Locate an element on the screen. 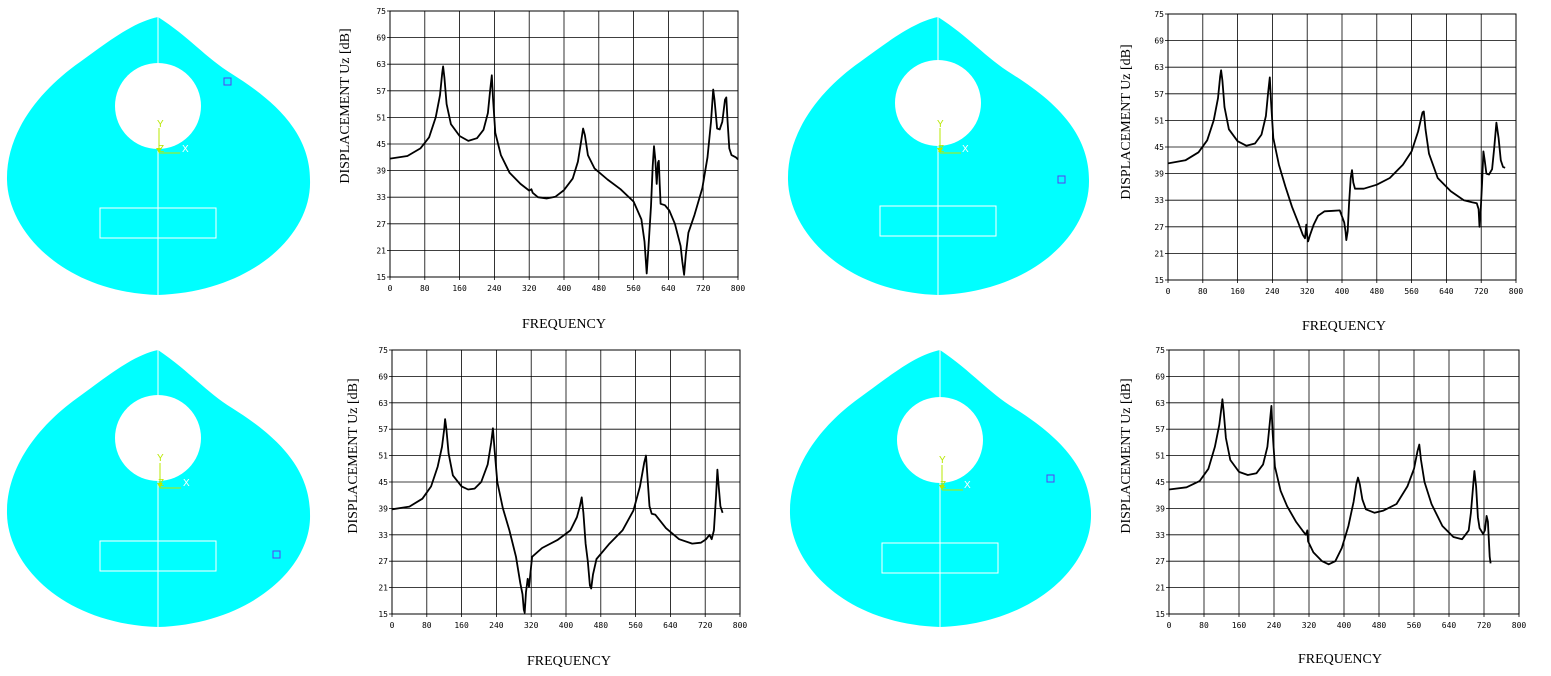 Image resolution: width=1551 pixels, height=676 pixels. response-point-marker is located at coordinates (227, 81).